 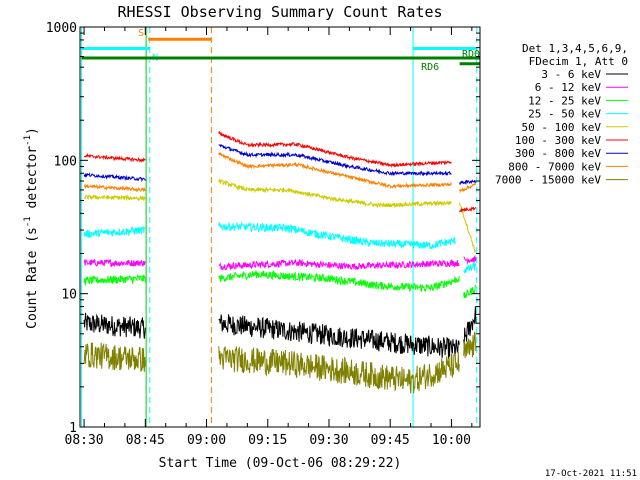 I want to click on legend-label-8: 7000 - 15000 keV, so click(x=548, y=180).